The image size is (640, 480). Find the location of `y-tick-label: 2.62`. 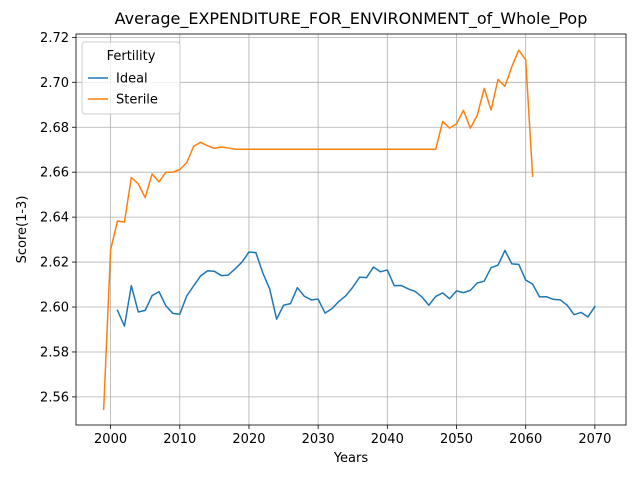

y-tick-label: 2.62 is located at coordinates (54, 263).